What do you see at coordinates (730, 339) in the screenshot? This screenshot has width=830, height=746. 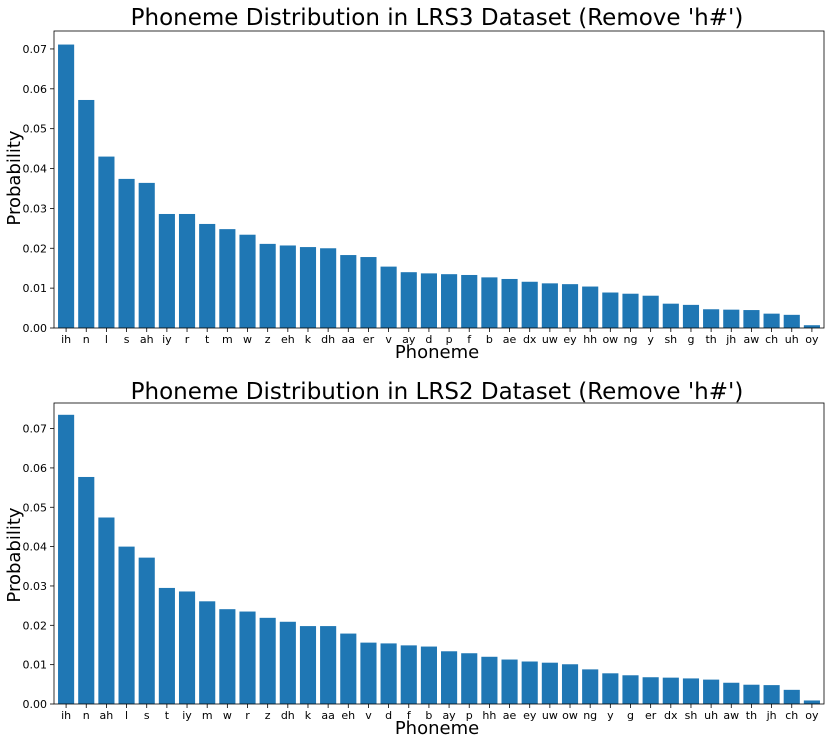 I see `x-tick-label: jh` at bounding box center [730, 339].